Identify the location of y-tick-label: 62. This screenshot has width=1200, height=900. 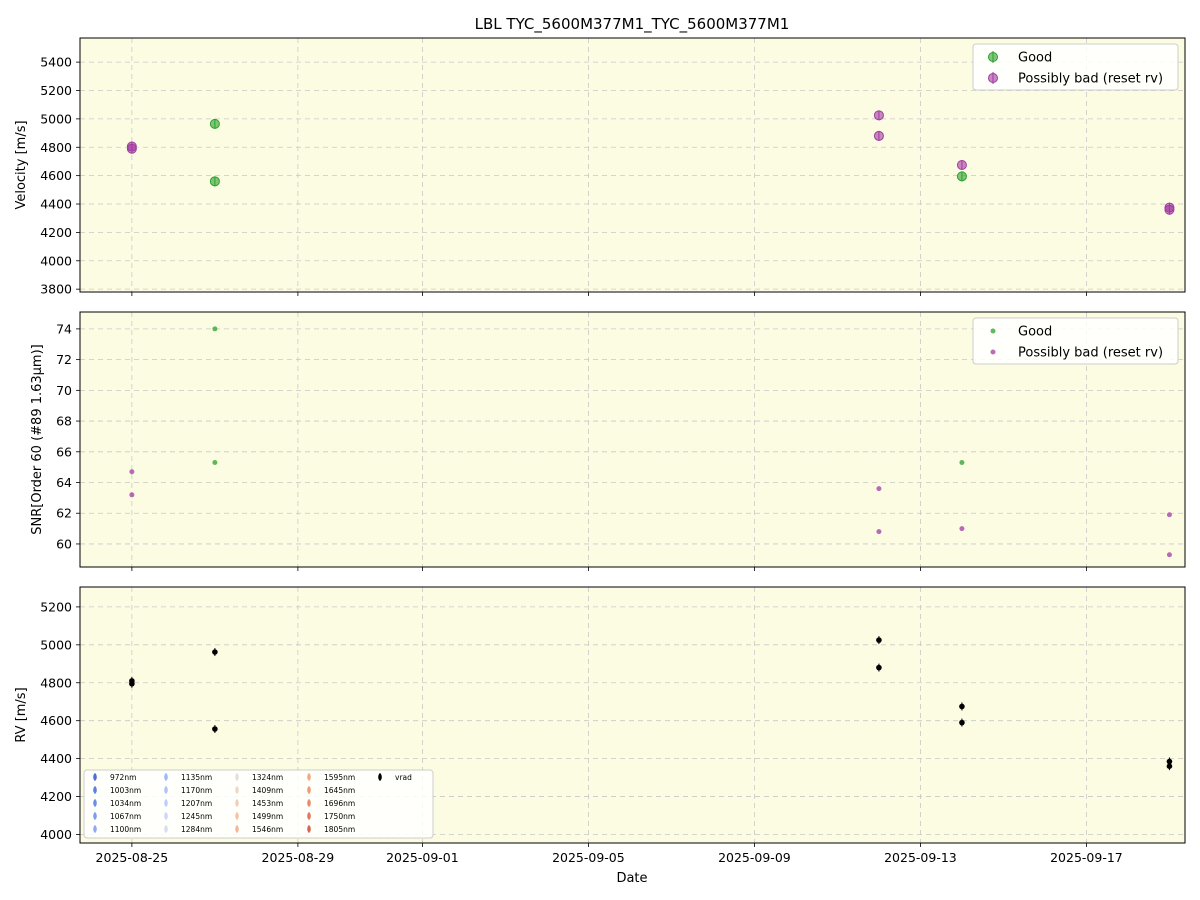
(64, 513).